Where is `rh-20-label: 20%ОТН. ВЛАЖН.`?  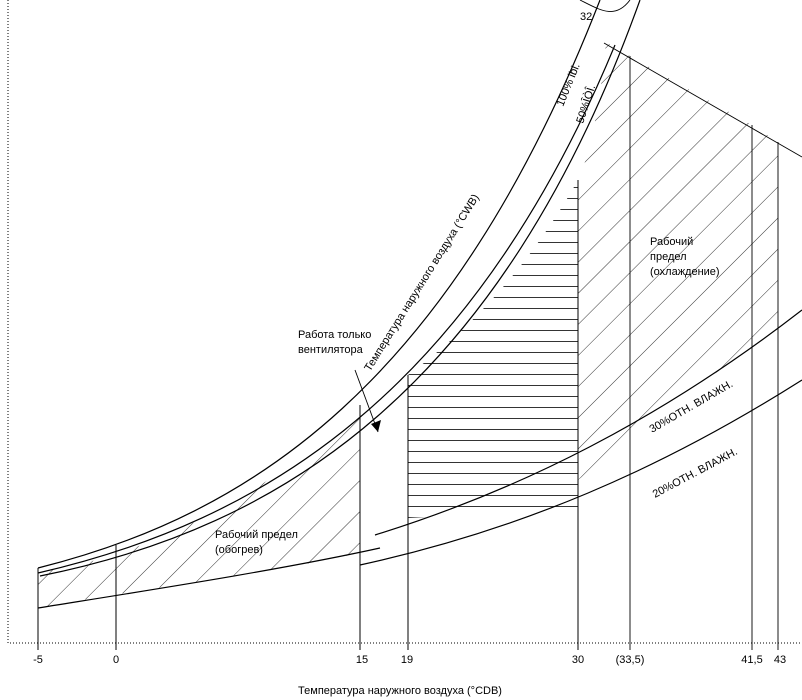 rh-20-label: 20%ОТН. ВЛАЖН. is located at coordinates (695, 473).